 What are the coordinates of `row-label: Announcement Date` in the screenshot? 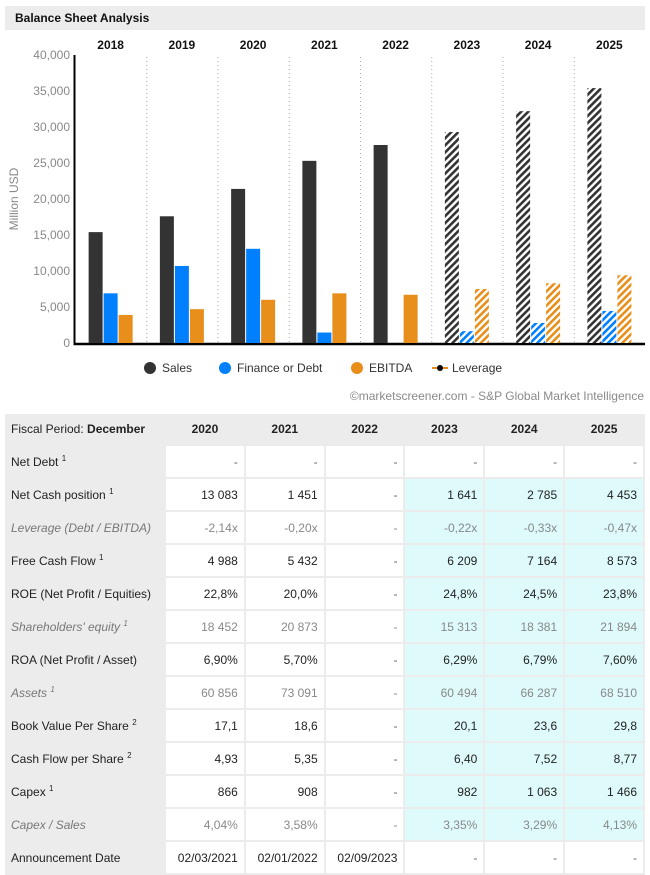 It's located at (85, 858).